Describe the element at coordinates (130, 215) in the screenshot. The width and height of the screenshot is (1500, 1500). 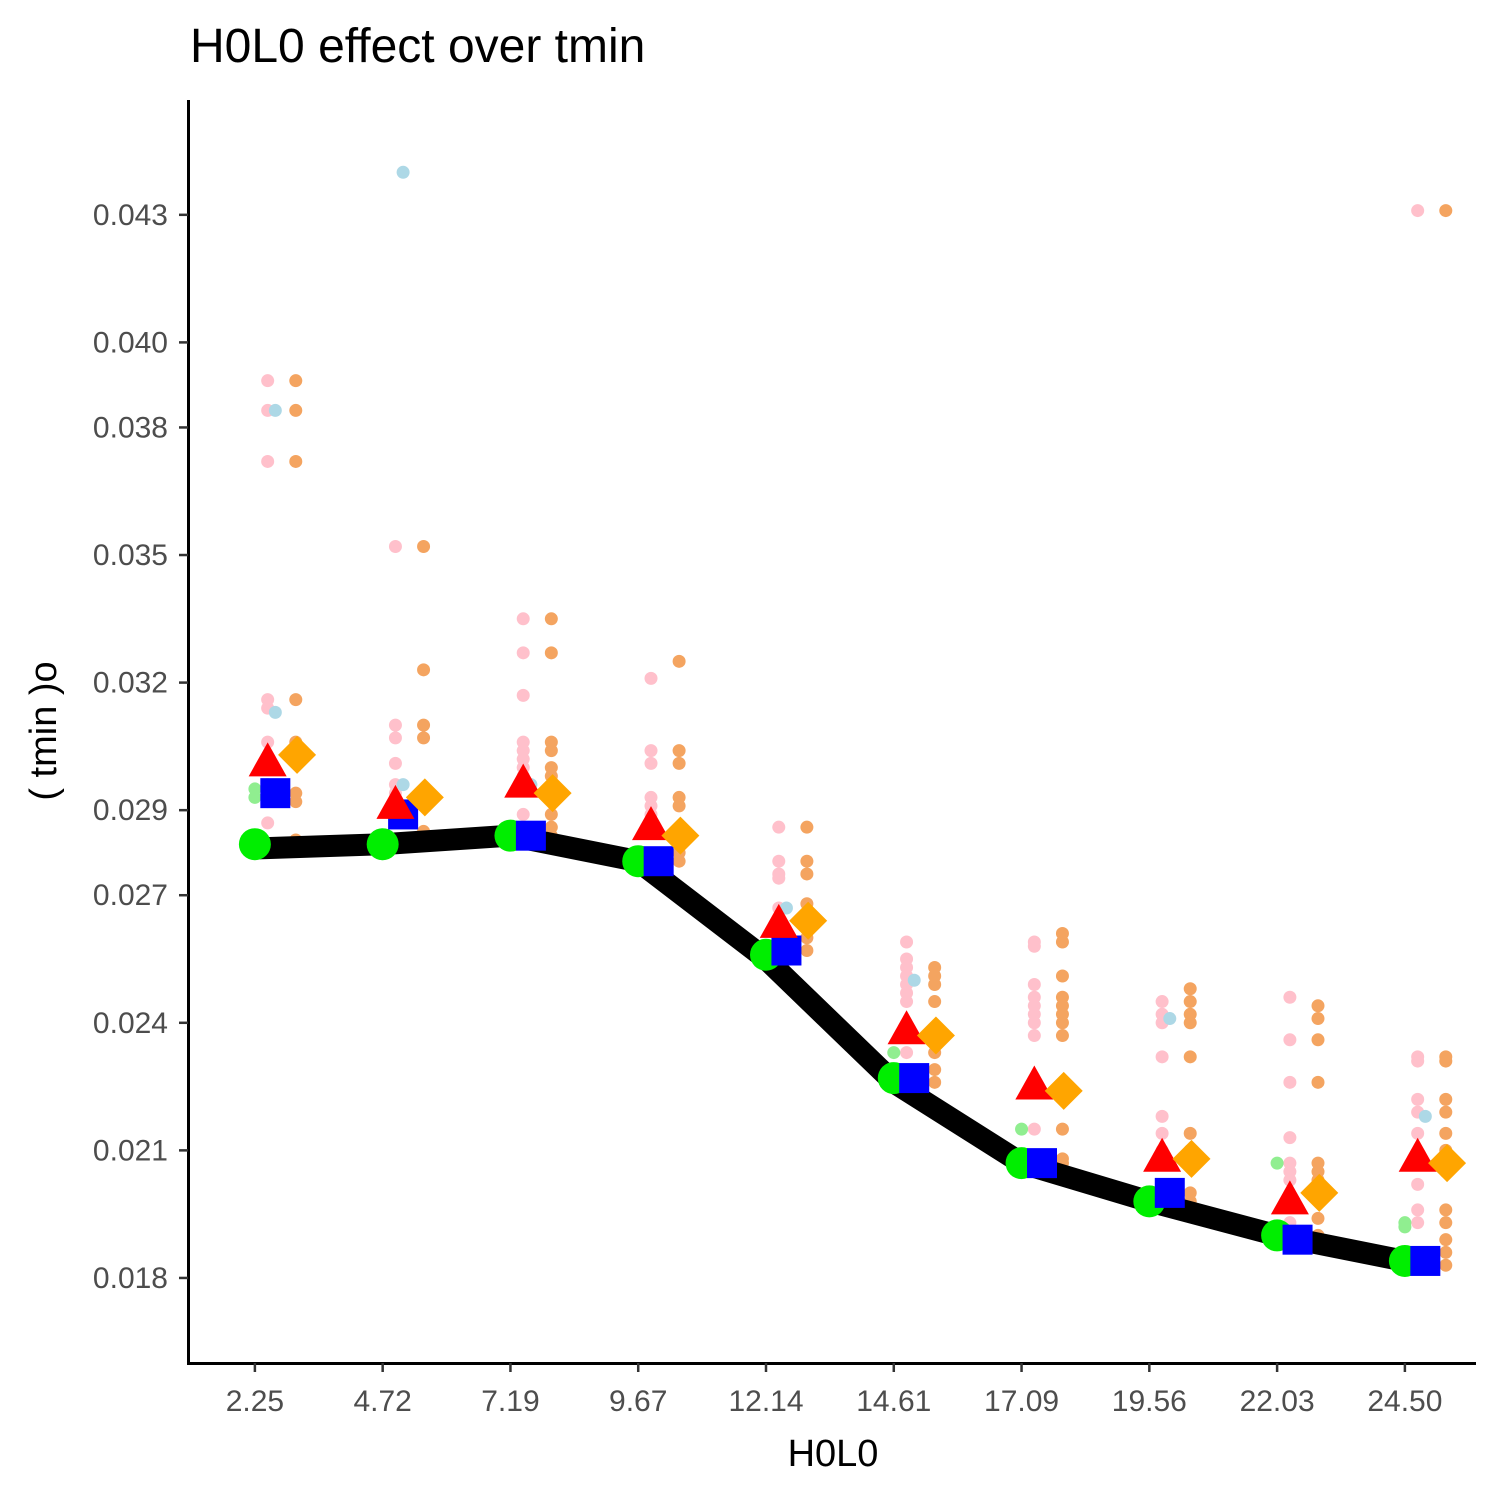
I see `y-tick-label: 0.043` at that location.